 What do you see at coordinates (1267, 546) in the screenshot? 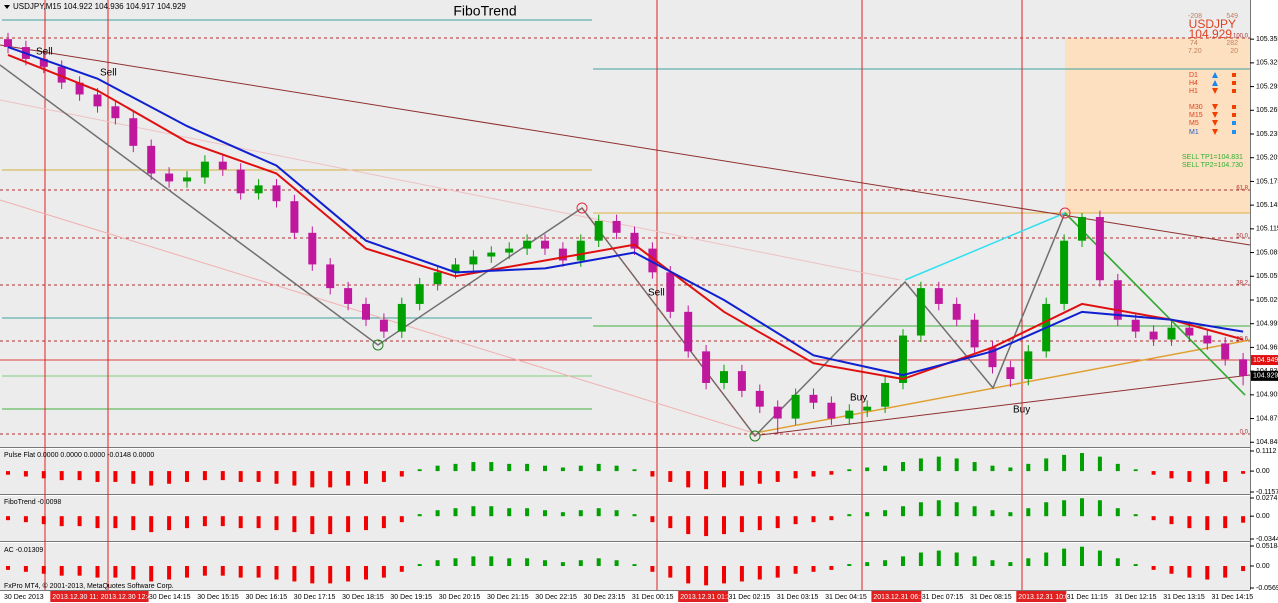
I see `y-tick-label: 0.05184` at bounding box center [1267, 546].